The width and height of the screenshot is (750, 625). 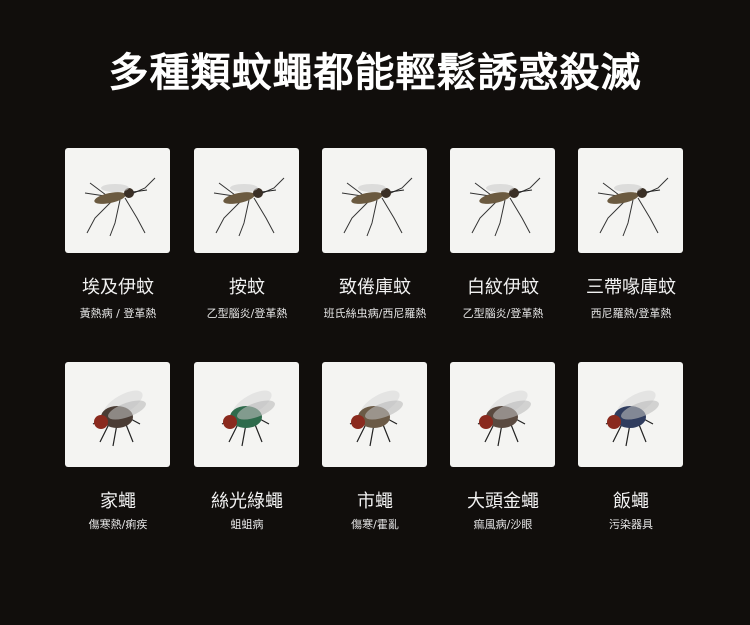 I want to click on insect-name: 飯蠅, so click(x=631, y=501).